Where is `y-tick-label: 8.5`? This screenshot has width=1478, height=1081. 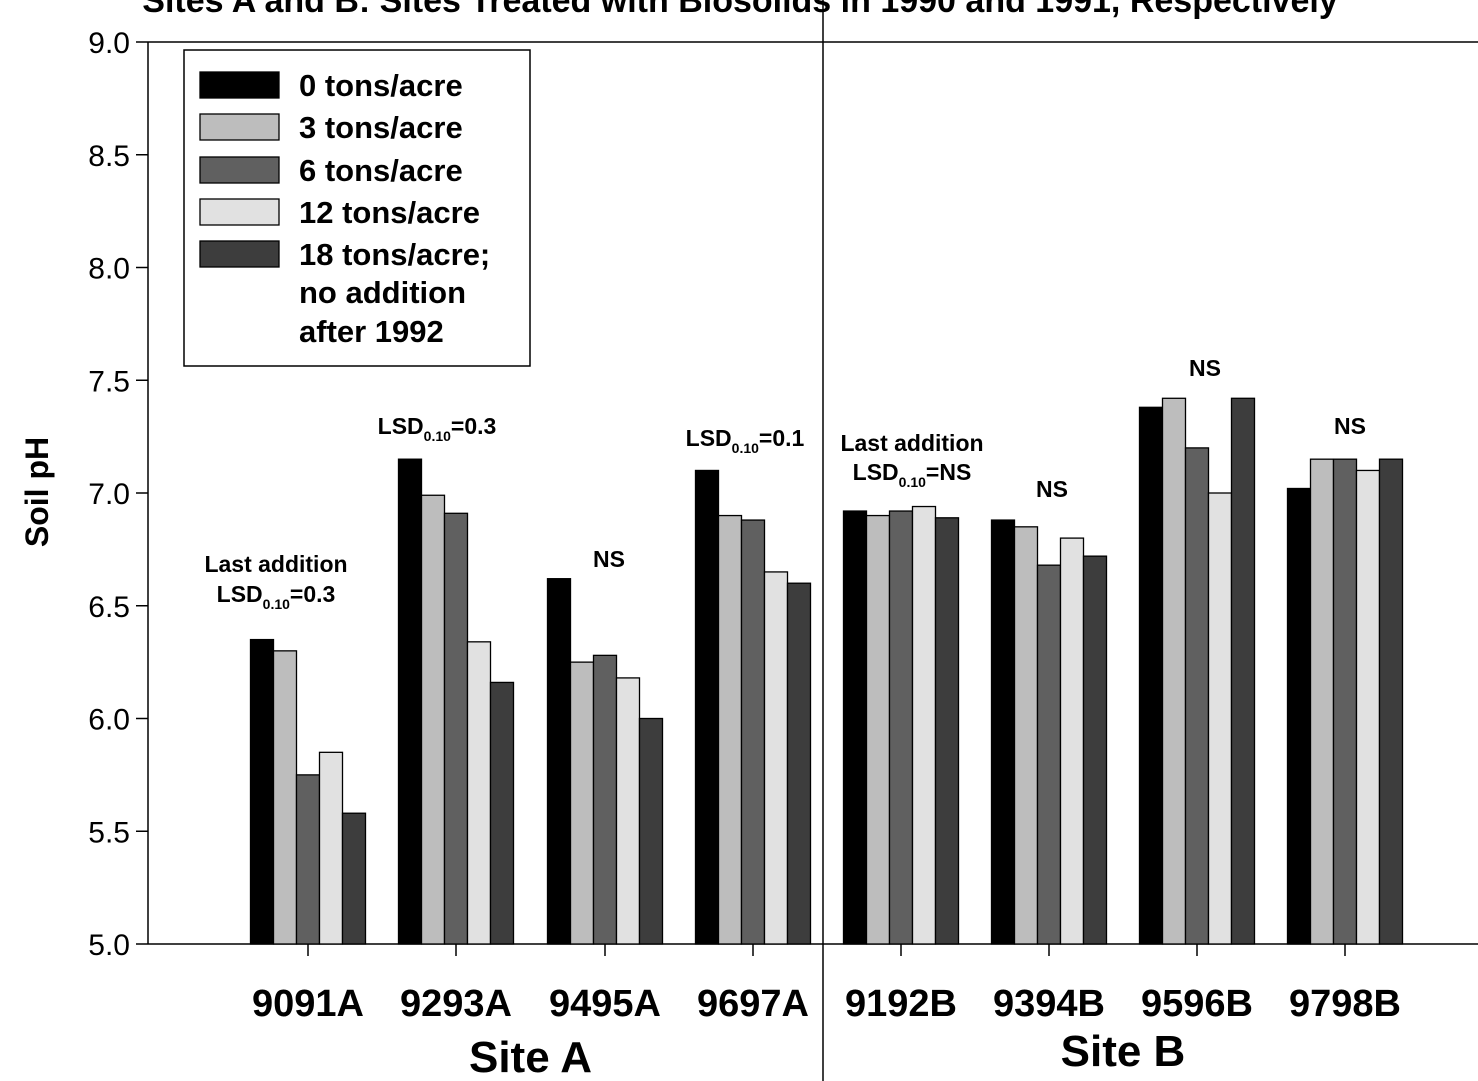
y-tick-label: 8.5 is located at coordinates (109, 156).